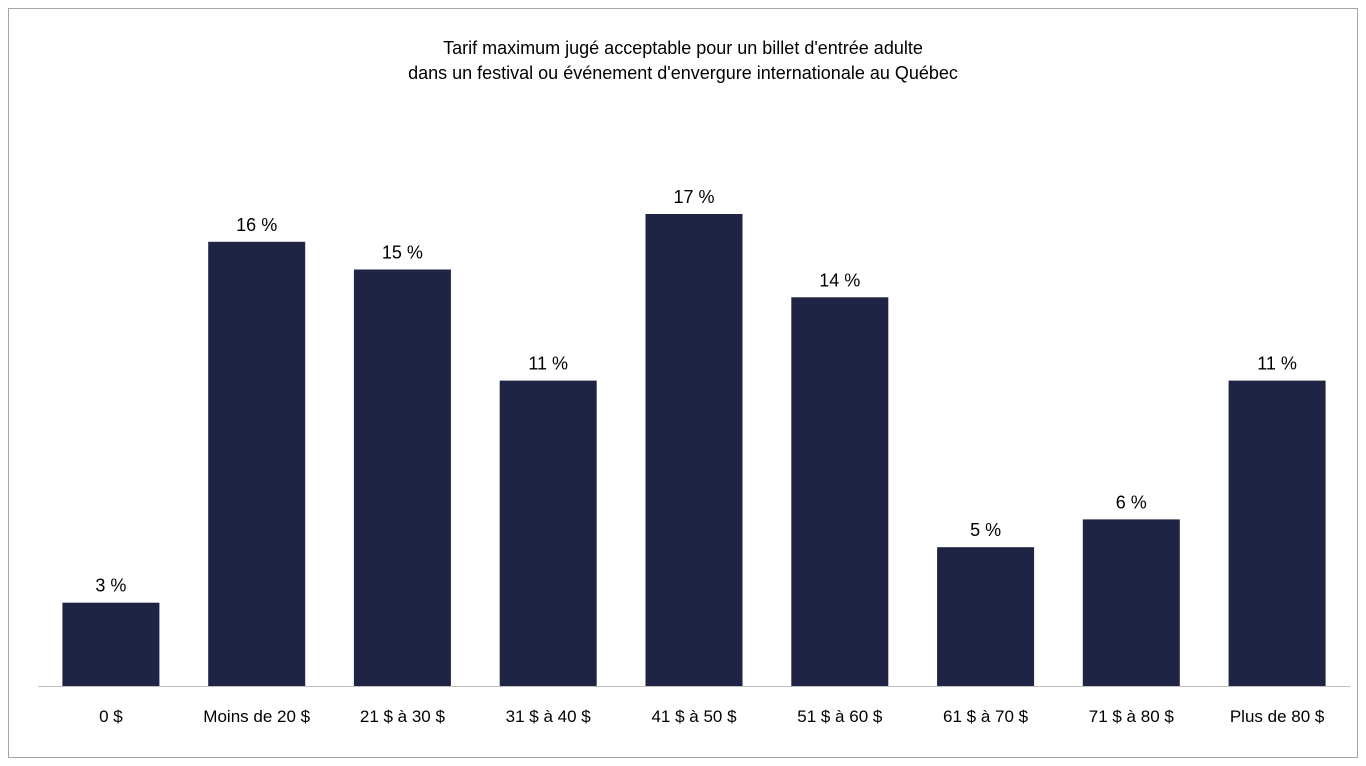 The width and height of the screenshot is (1366, 766). I want to click on x-tick-label-1: 0 $, so click(111, 716).